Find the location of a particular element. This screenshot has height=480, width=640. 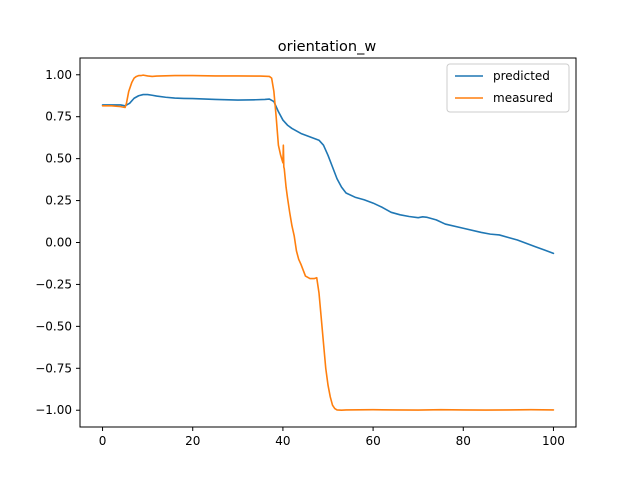

y-tick-label: −0.75 is located at coordinates (53, 368).